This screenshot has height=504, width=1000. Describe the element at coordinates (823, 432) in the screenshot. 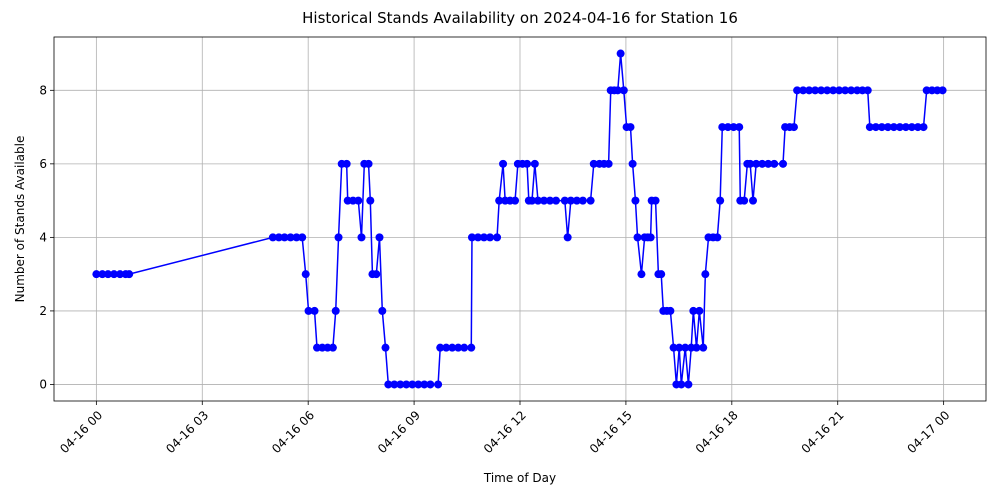

I see `x-tick-label: 04-16 21` at that location.